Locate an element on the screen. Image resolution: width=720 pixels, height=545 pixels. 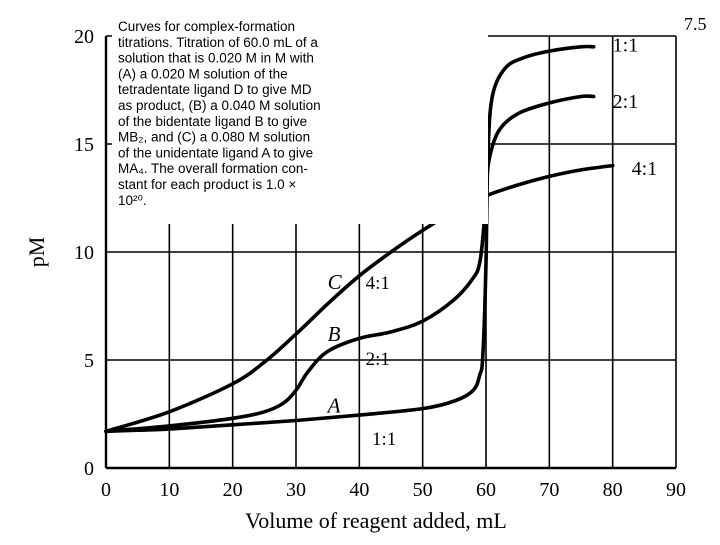
caption-line: MA₄. The overall formation con- is located at coordinates (213, 168).